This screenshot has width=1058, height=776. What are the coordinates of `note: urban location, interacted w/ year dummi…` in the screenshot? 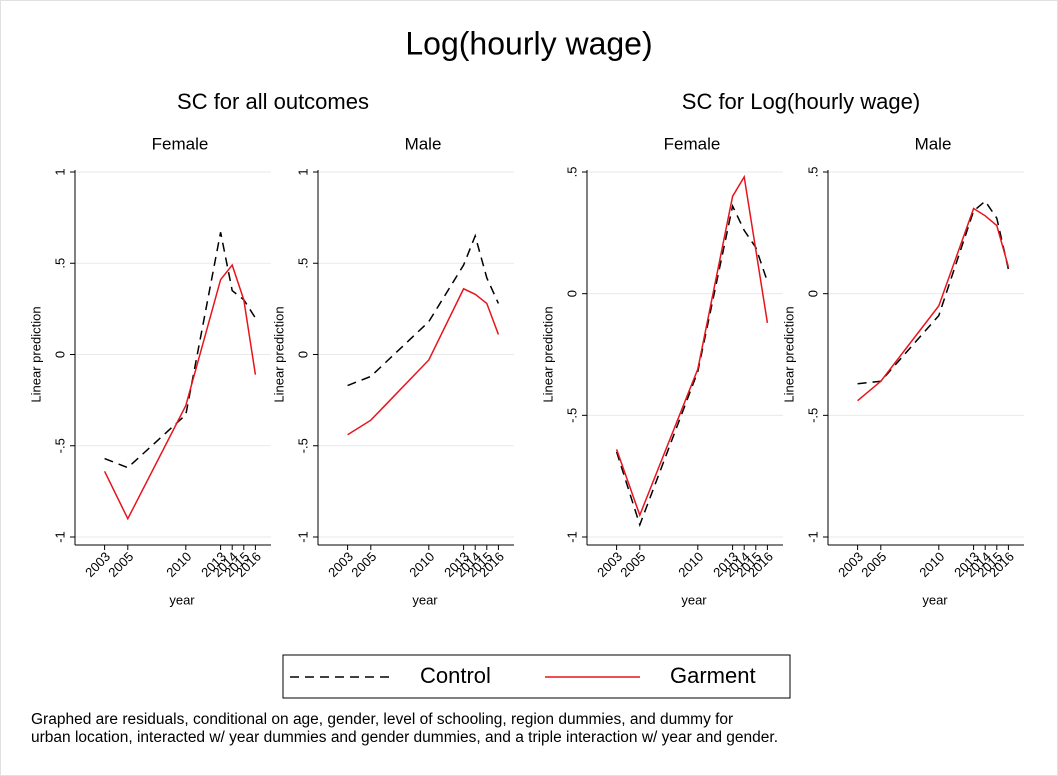 It's located at (404, 737).